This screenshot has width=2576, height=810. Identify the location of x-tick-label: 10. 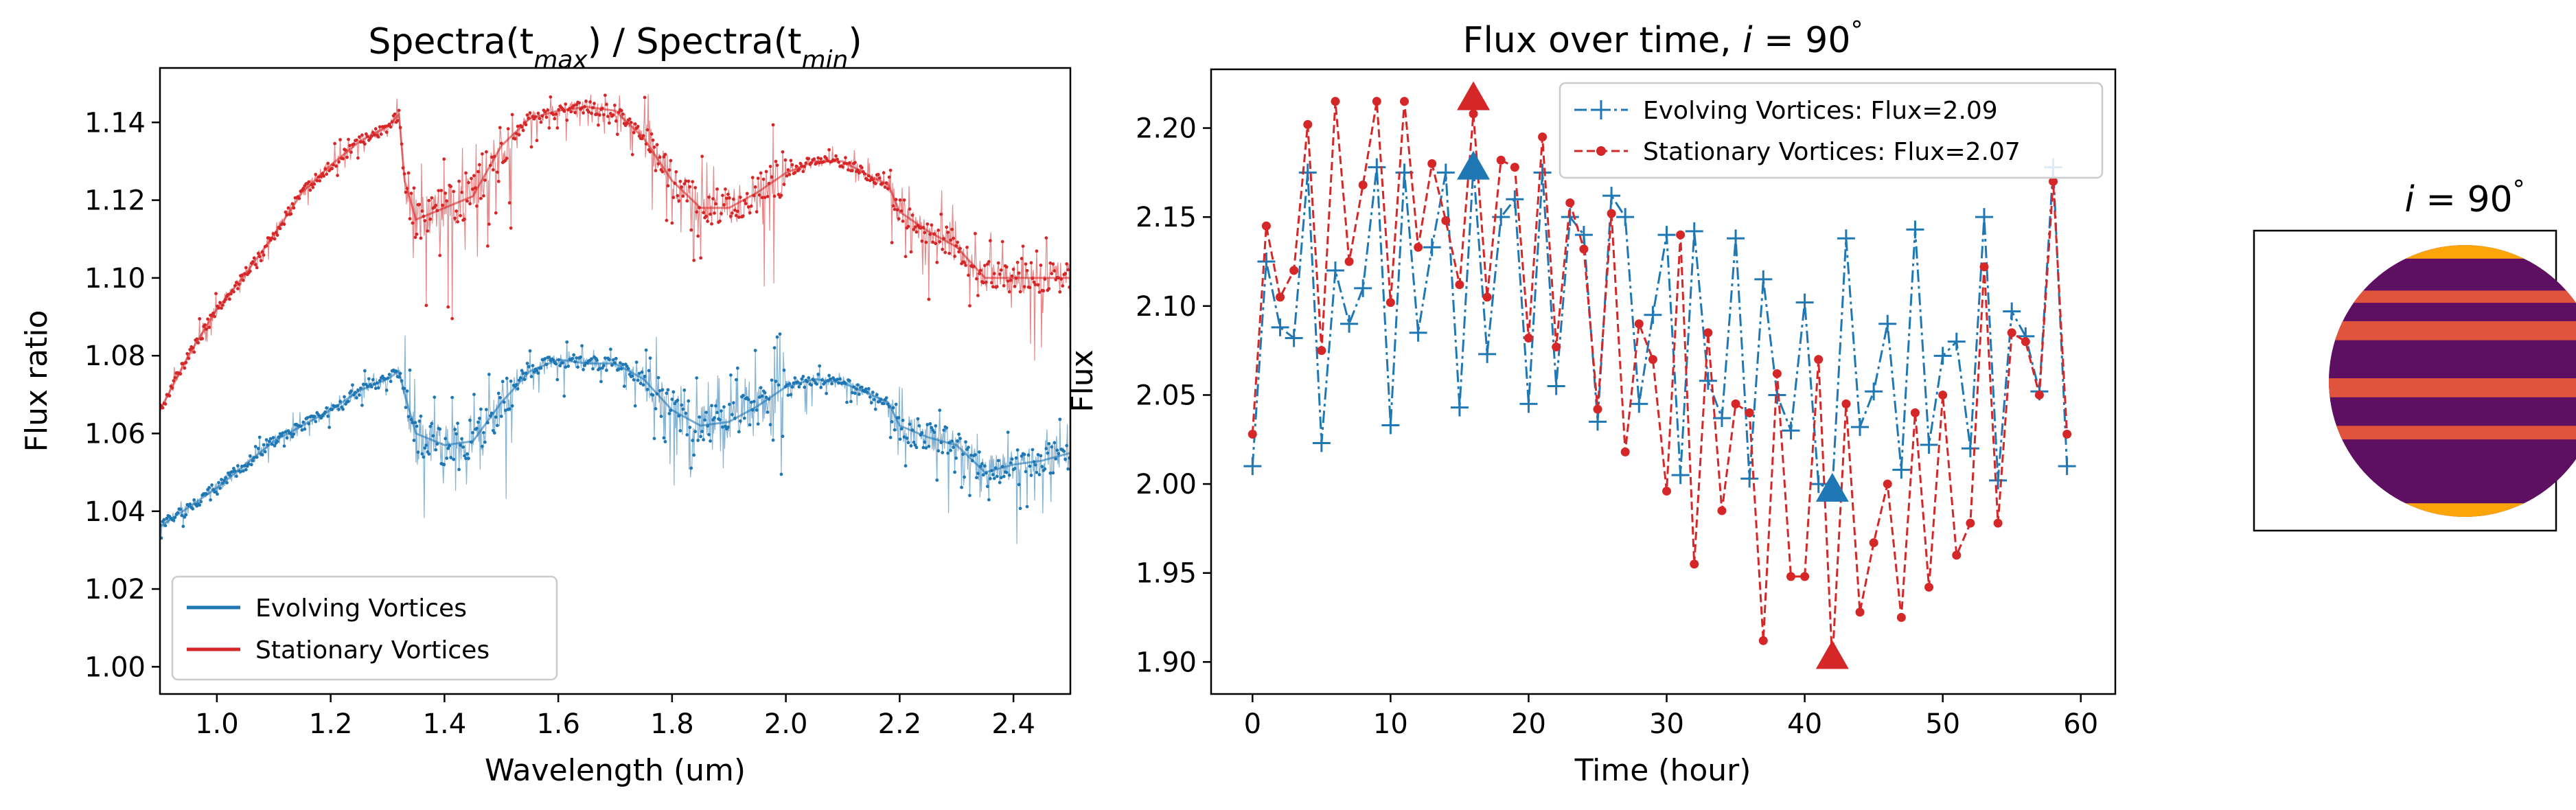
(1390, 724).